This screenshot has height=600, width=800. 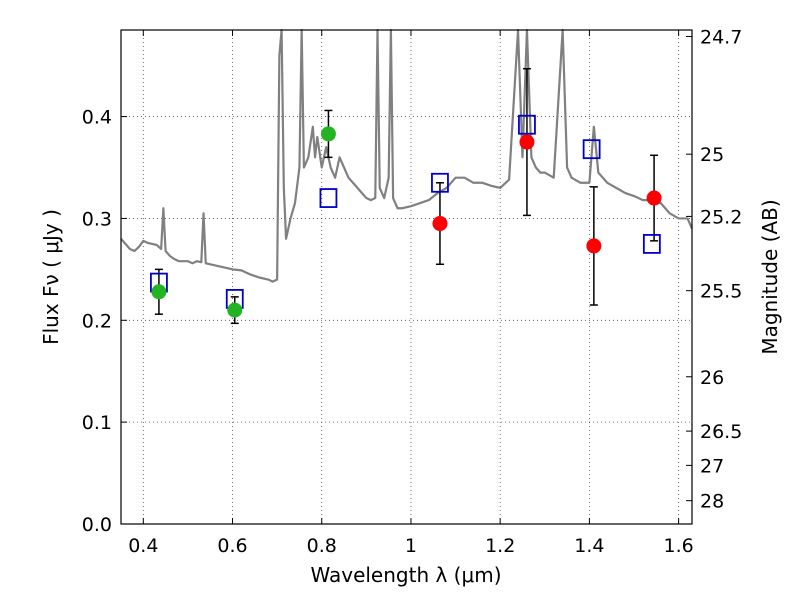 I want to click on y2-tick-label: 25.2, so click(x=721, y=217).